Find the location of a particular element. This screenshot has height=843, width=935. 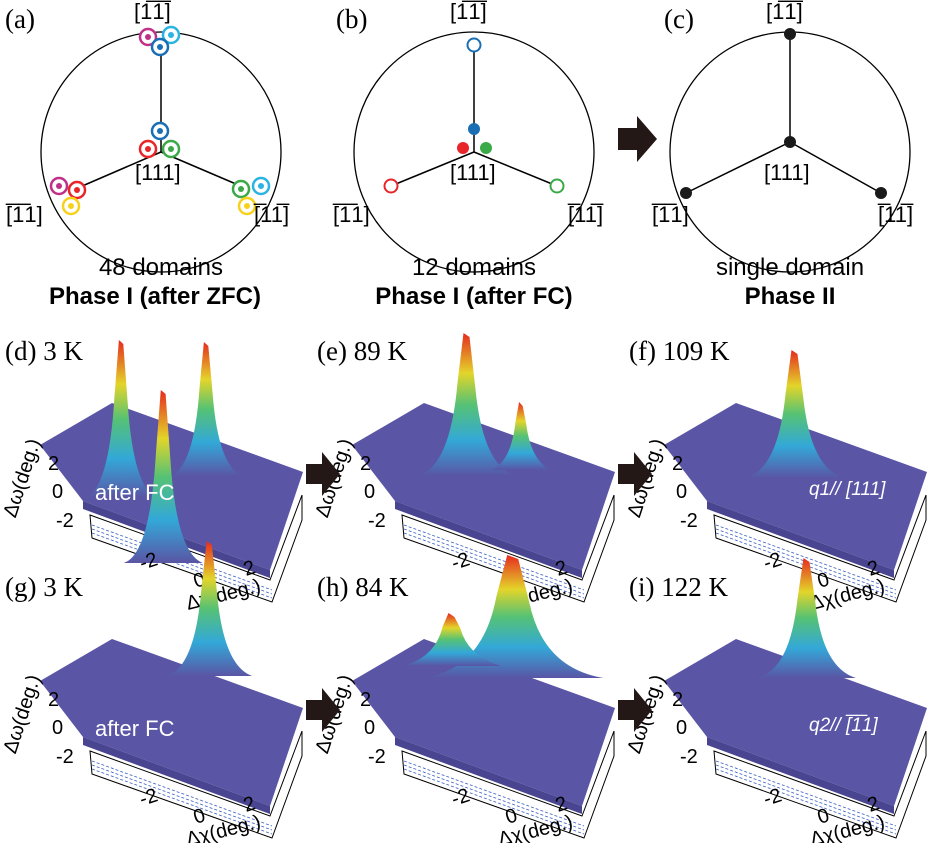

panel-label: (c) is located at coordinates (679, 19).